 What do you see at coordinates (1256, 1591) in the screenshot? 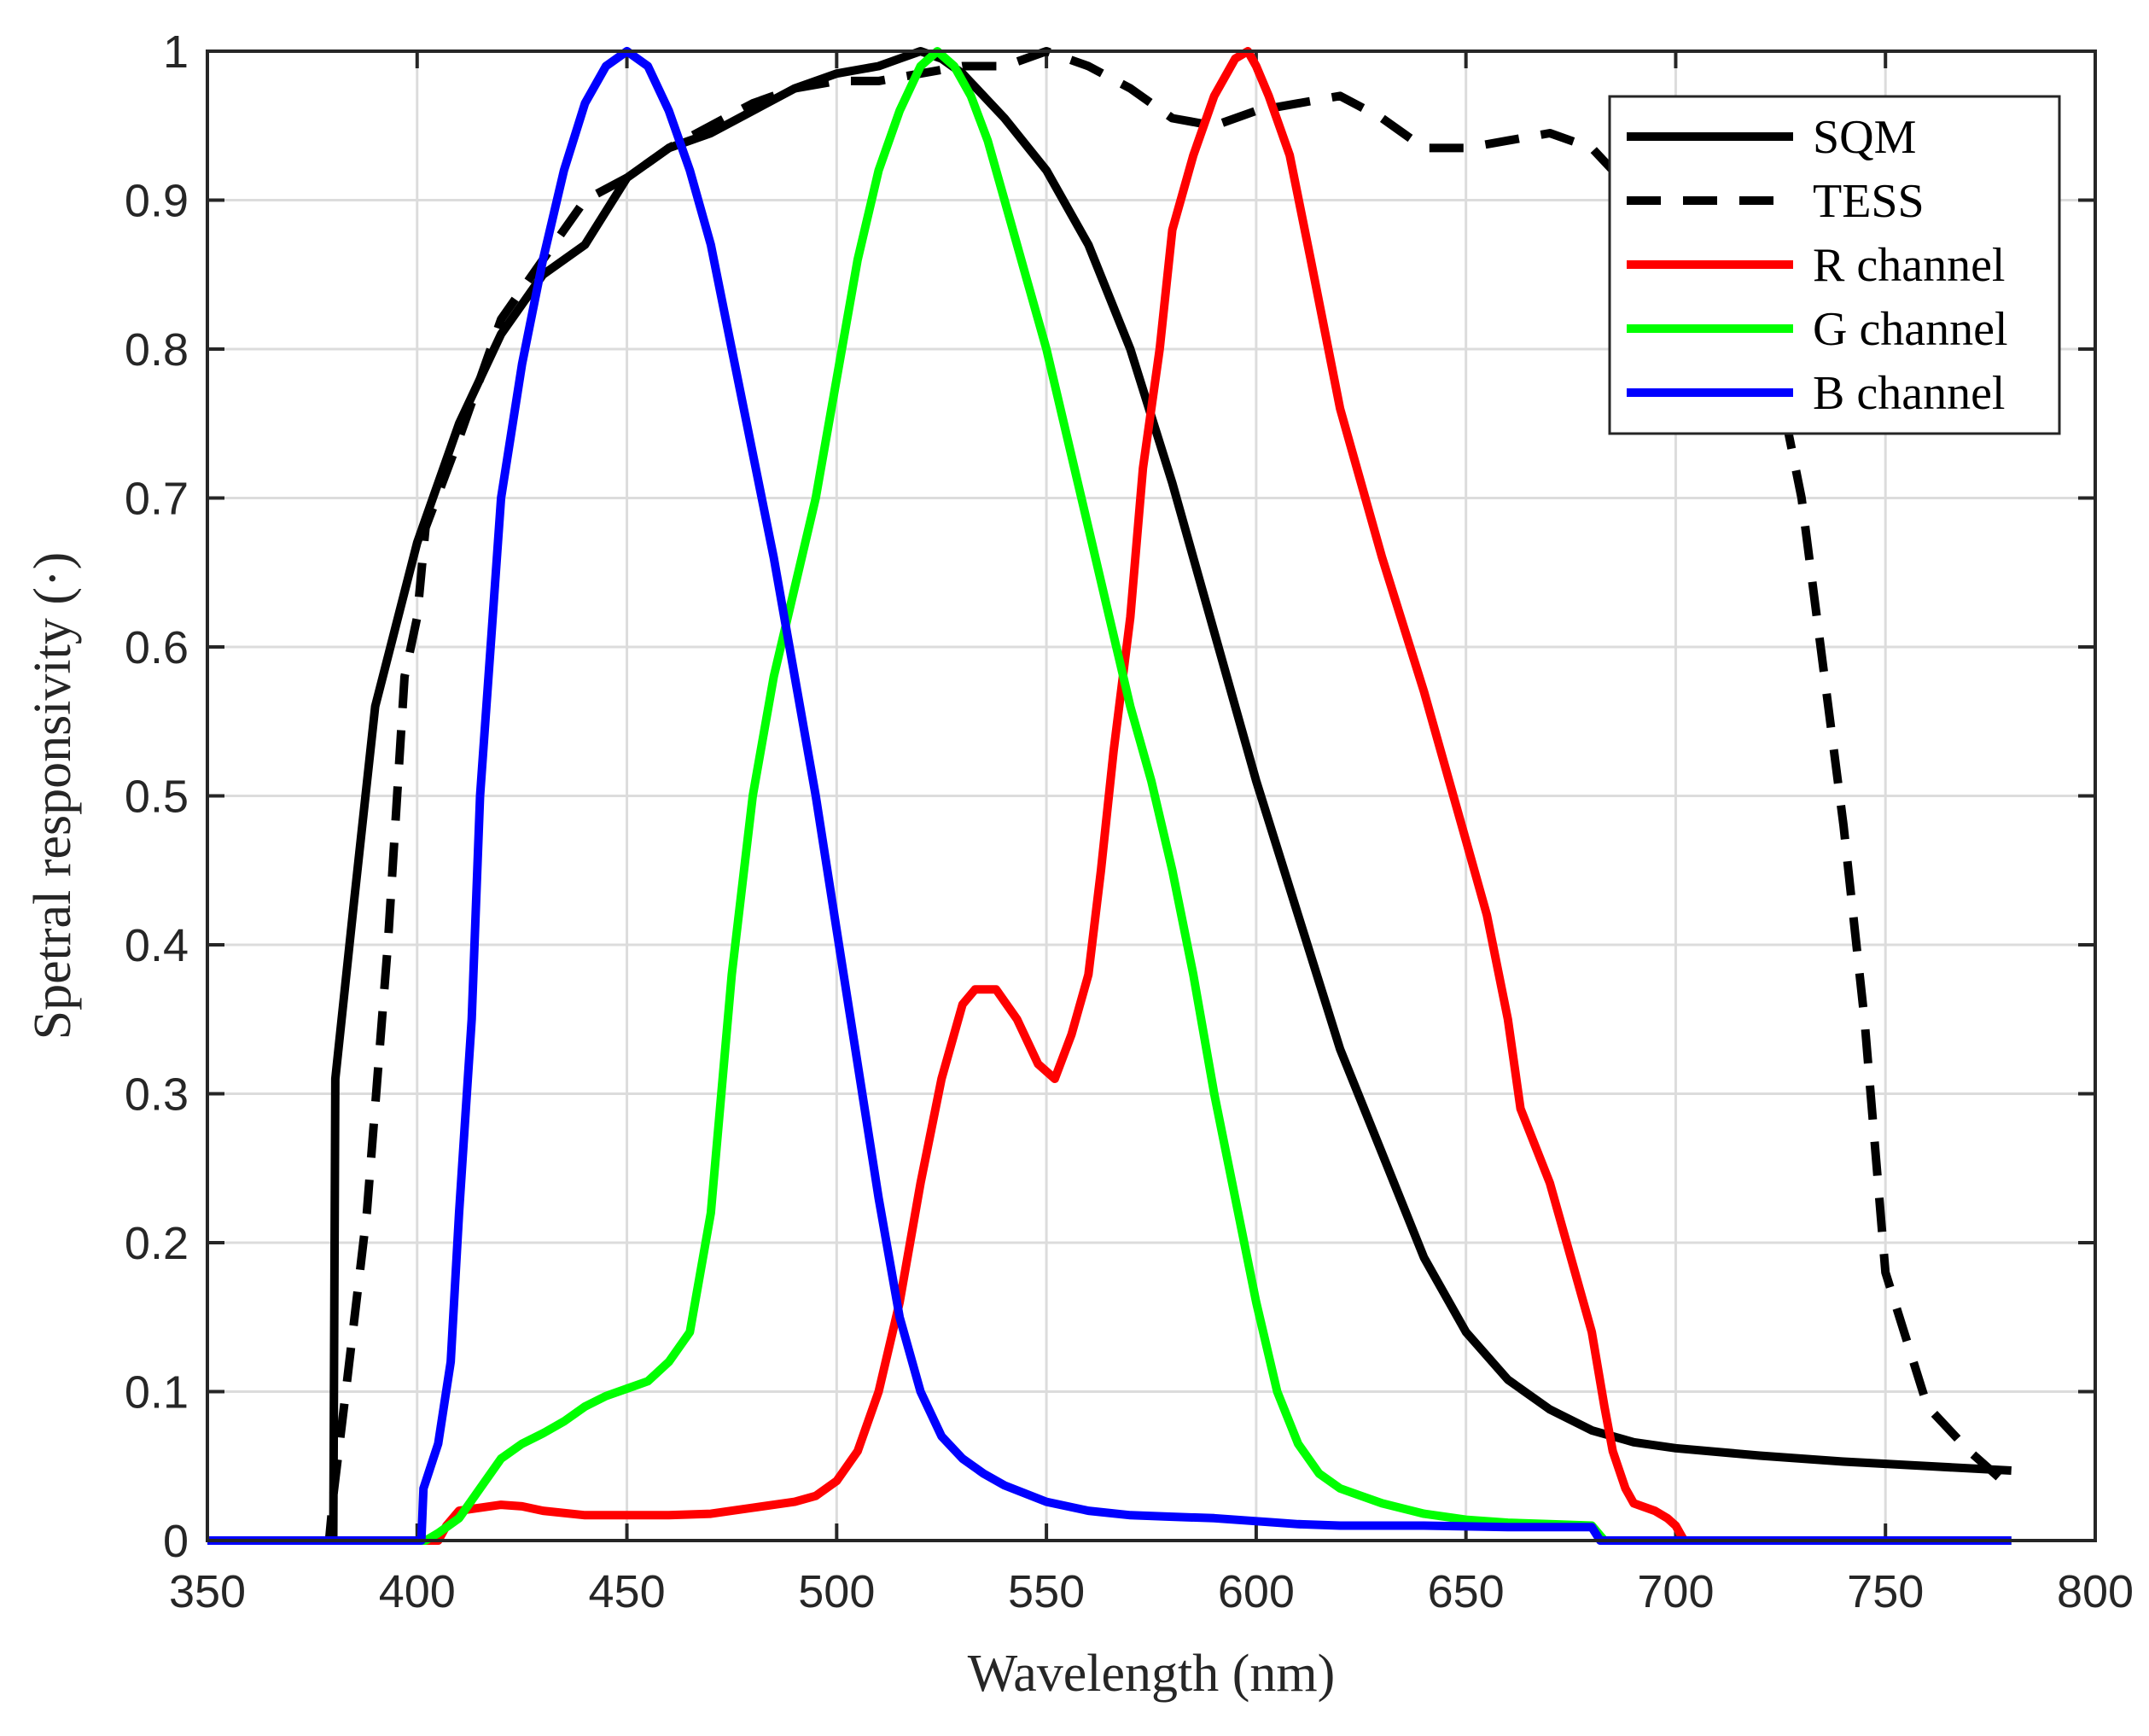
I see `x-tick-label: 600` at bounding box center [1256, 1591].